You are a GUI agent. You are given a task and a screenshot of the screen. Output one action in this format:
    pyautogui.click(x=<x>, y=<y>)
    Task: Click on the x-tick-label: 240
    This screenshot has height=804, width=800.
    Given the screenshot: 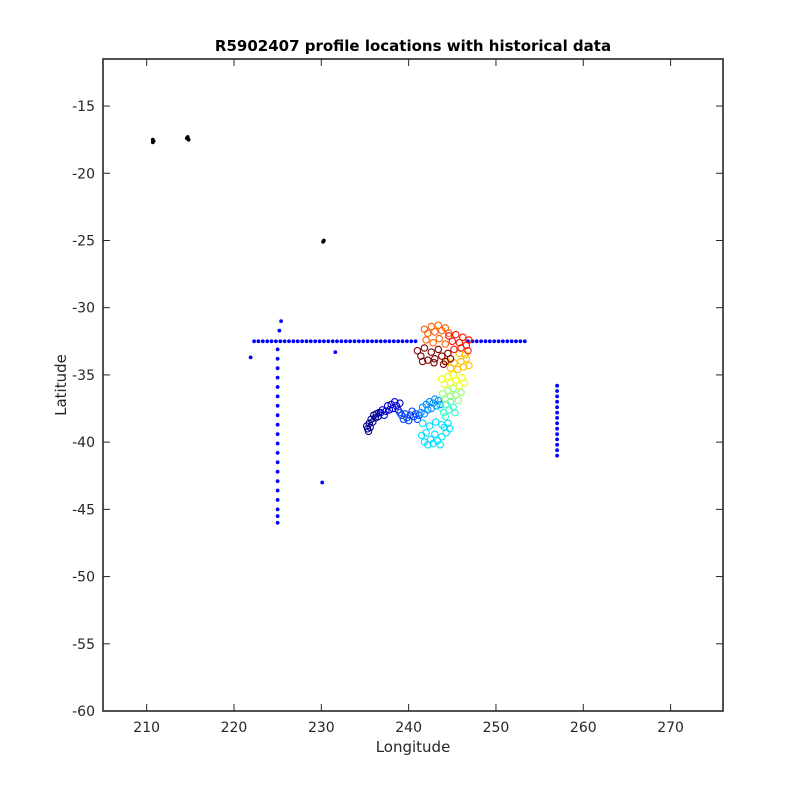 What is the action you would take?
    pyautogui.click(x=408, y=728)
    